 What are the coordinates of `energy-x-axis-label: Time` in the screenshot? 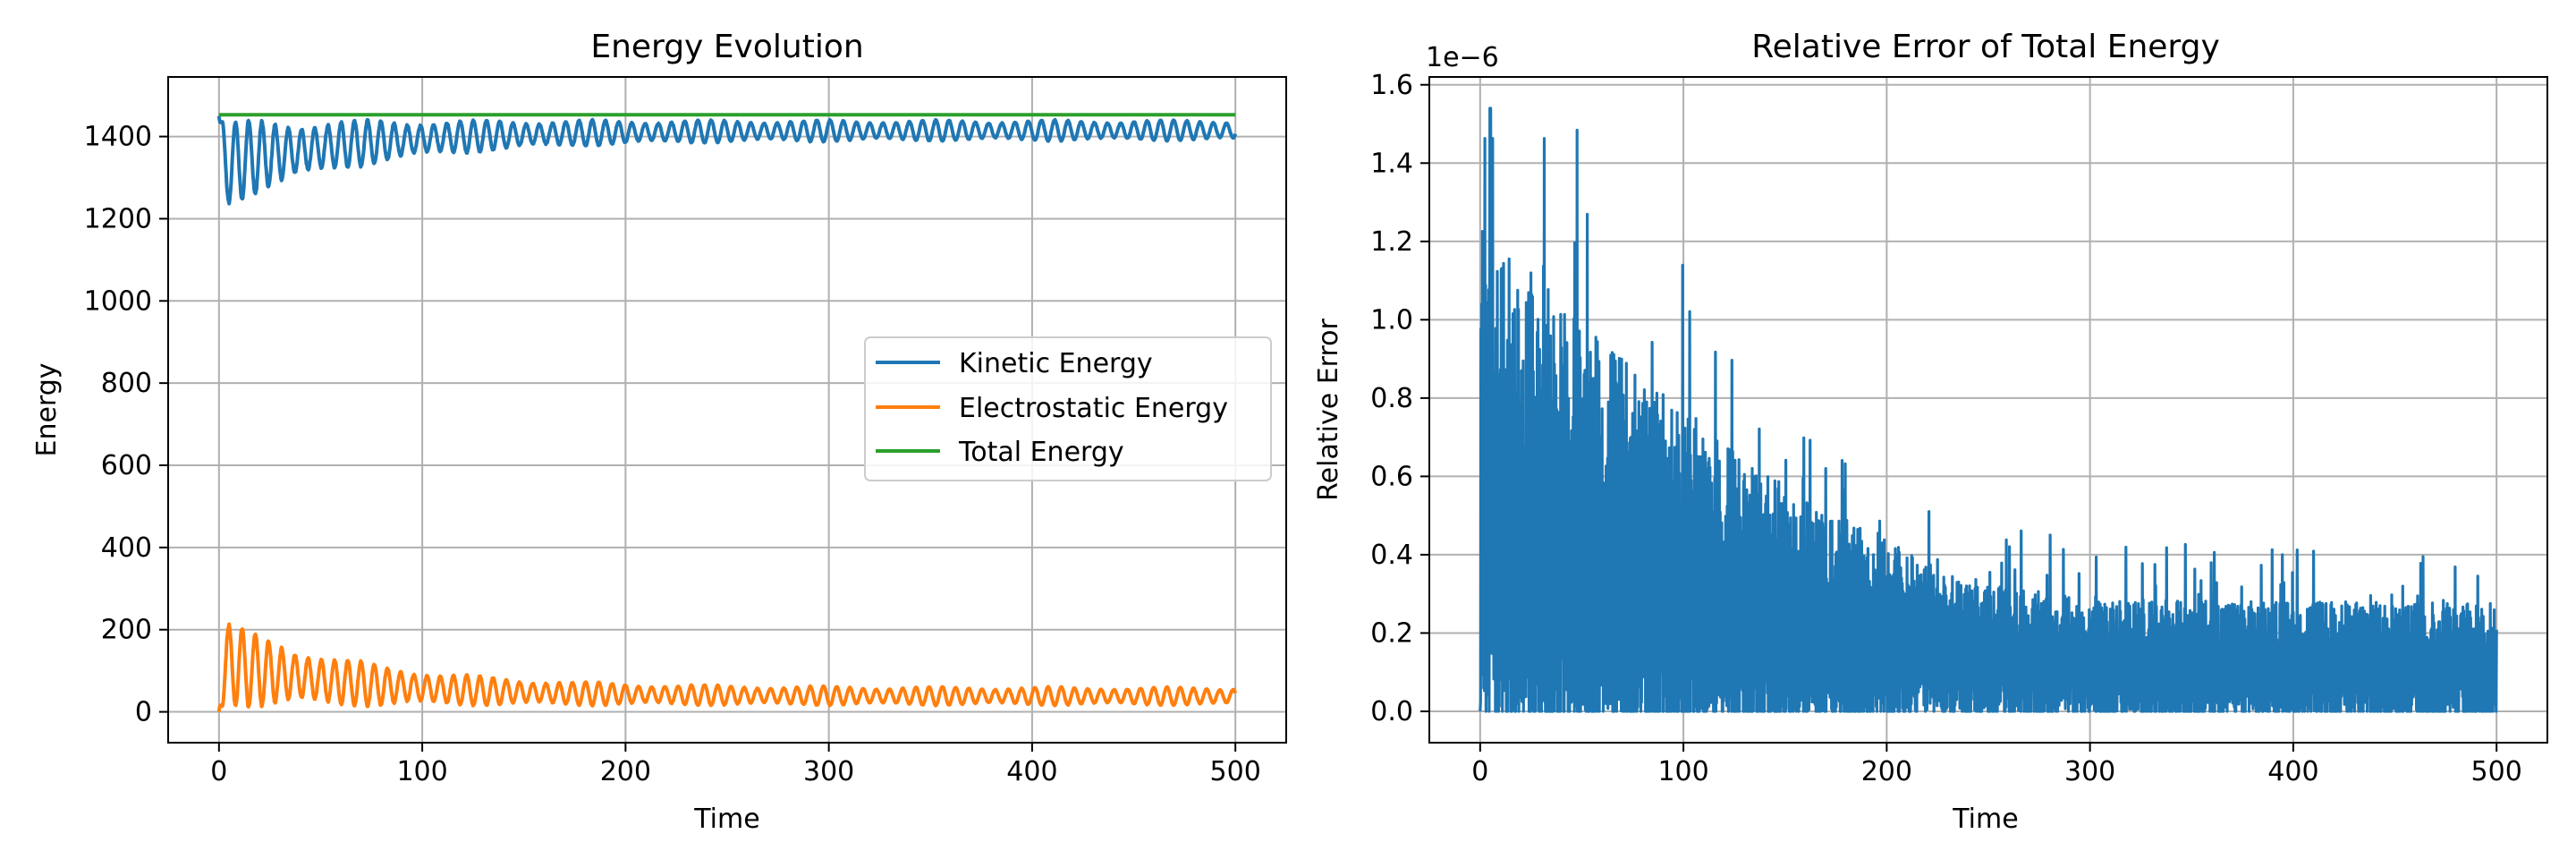 It's located at (726, 819).